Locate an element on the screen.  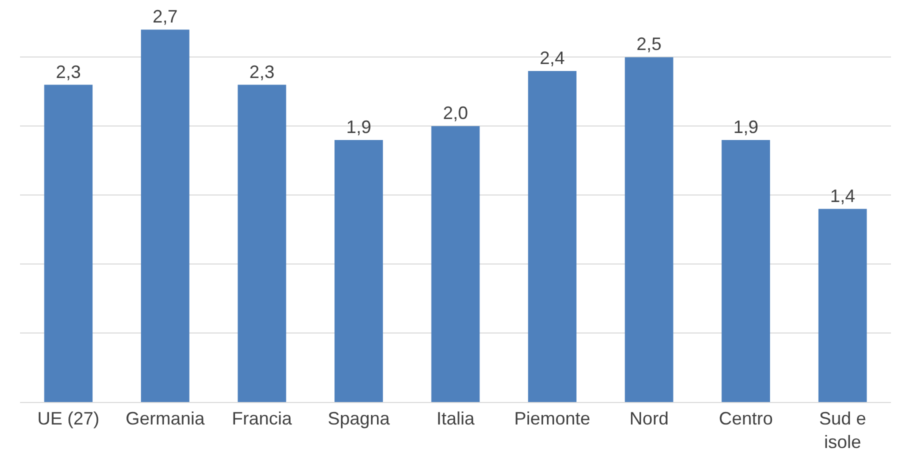
data-label: 2,4 is located at coordinates (552, 58).